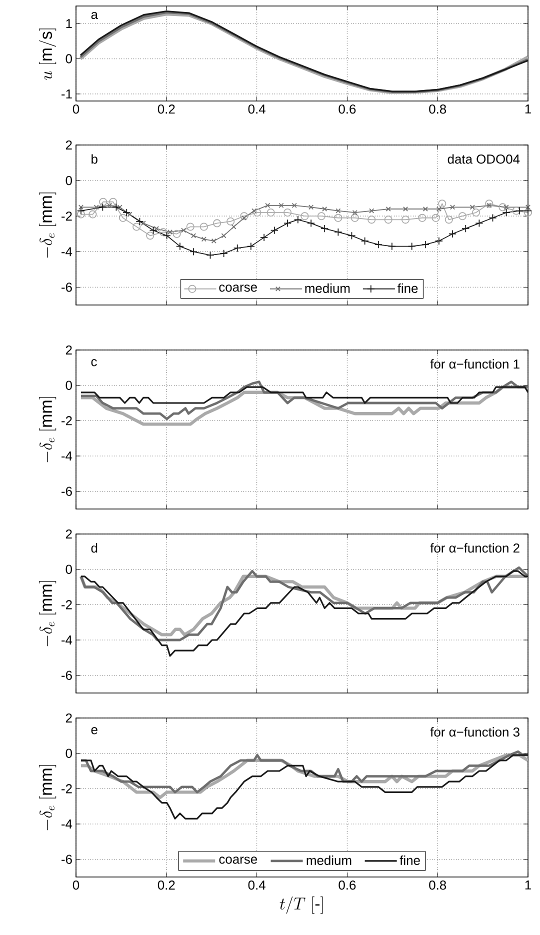  Describe the element at coordinates (166, 109) in the screenshot. I see `x-tick-label: 0.2` at that location.